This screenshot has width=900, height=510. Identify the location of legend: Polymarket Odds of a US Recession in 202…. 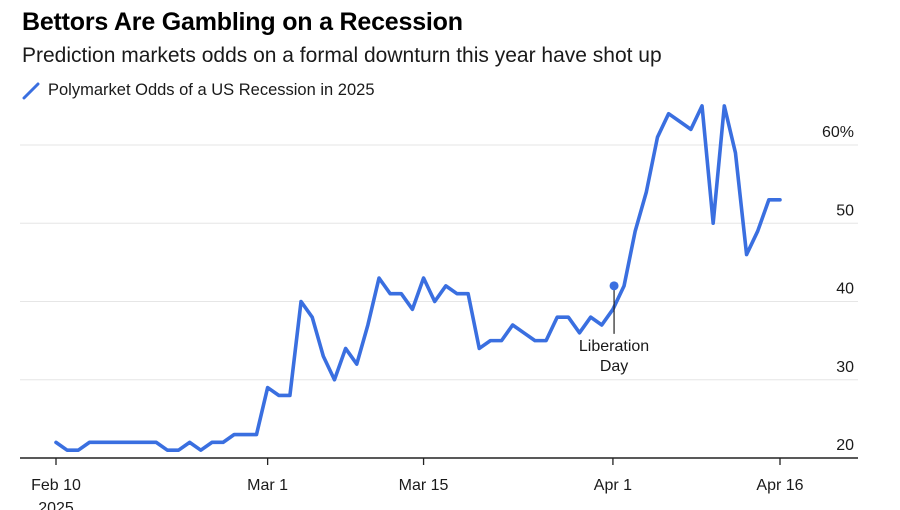
(198, 90).